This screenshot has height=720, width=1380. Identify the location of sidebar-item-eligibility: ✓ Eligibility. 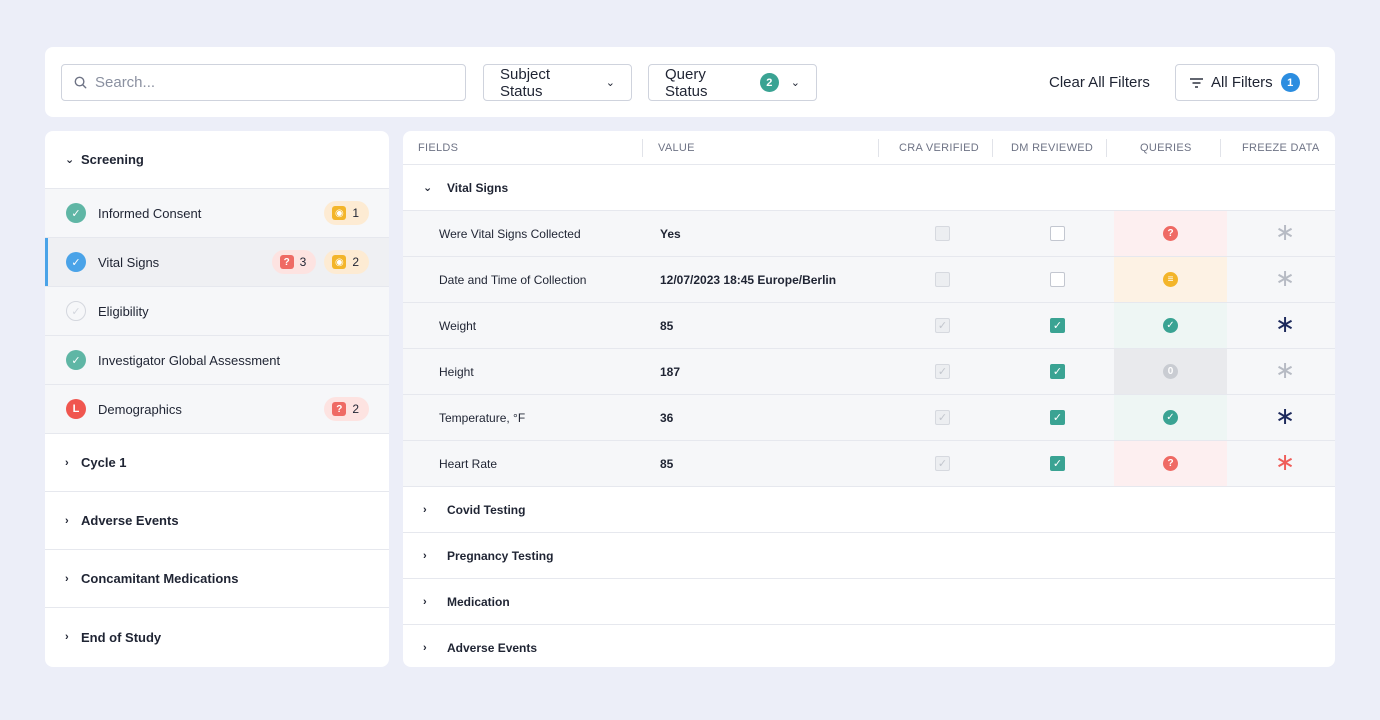
(217, 311).